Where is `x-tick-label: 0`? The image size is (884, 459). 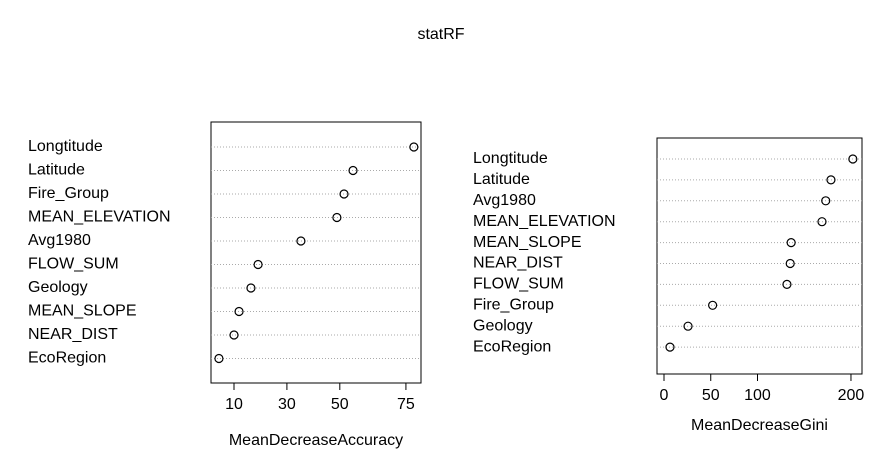 x-tick-label: 0 is located at coordinates (664, 395).